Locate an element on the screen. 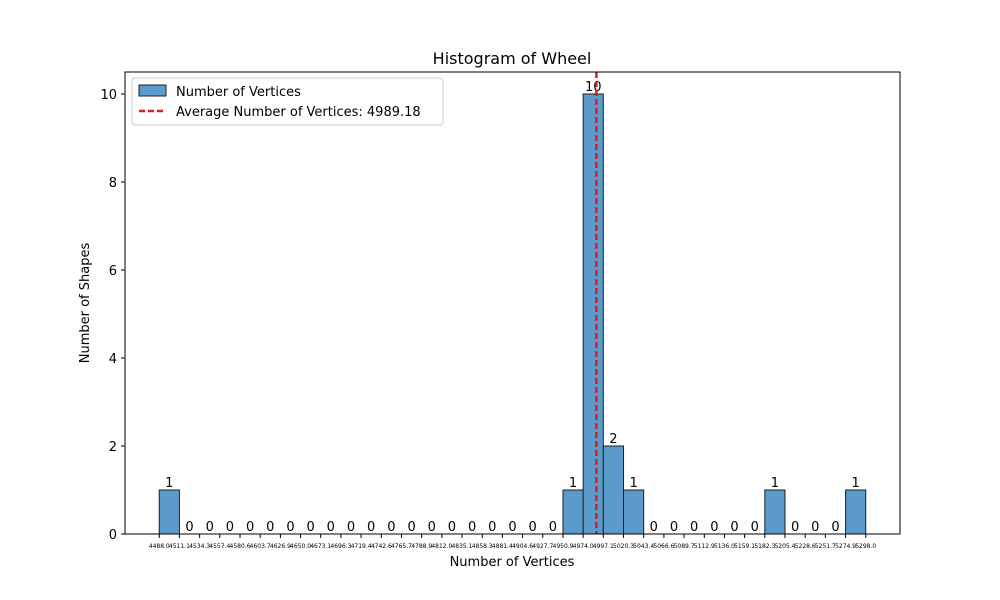 The height and width of the screenshot is (600, 1000). x-tick-label: 4997.1 is located at coordinates (603, 546).